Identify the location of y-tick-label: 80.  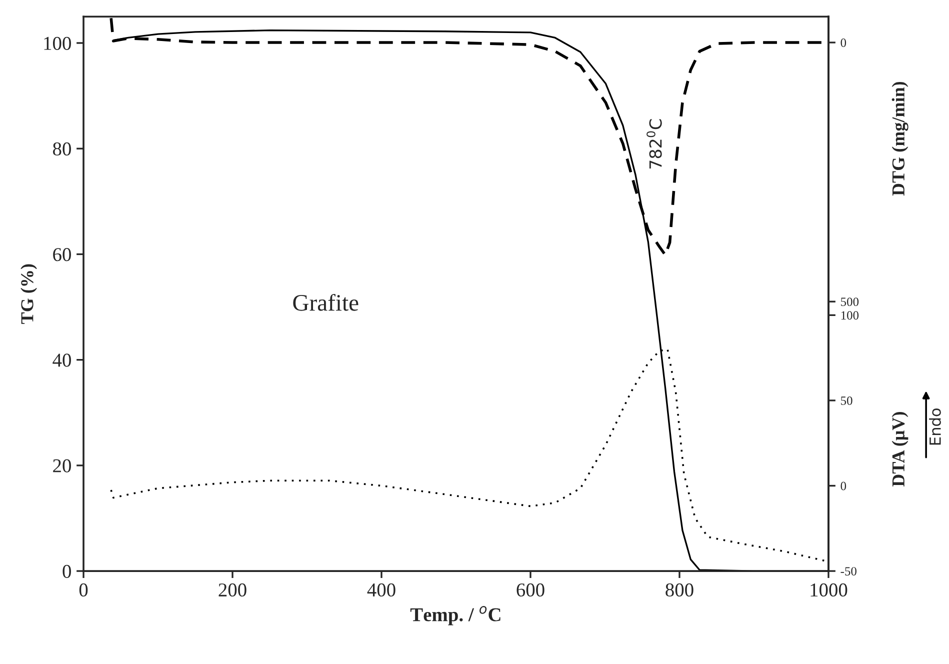
(62, 149).